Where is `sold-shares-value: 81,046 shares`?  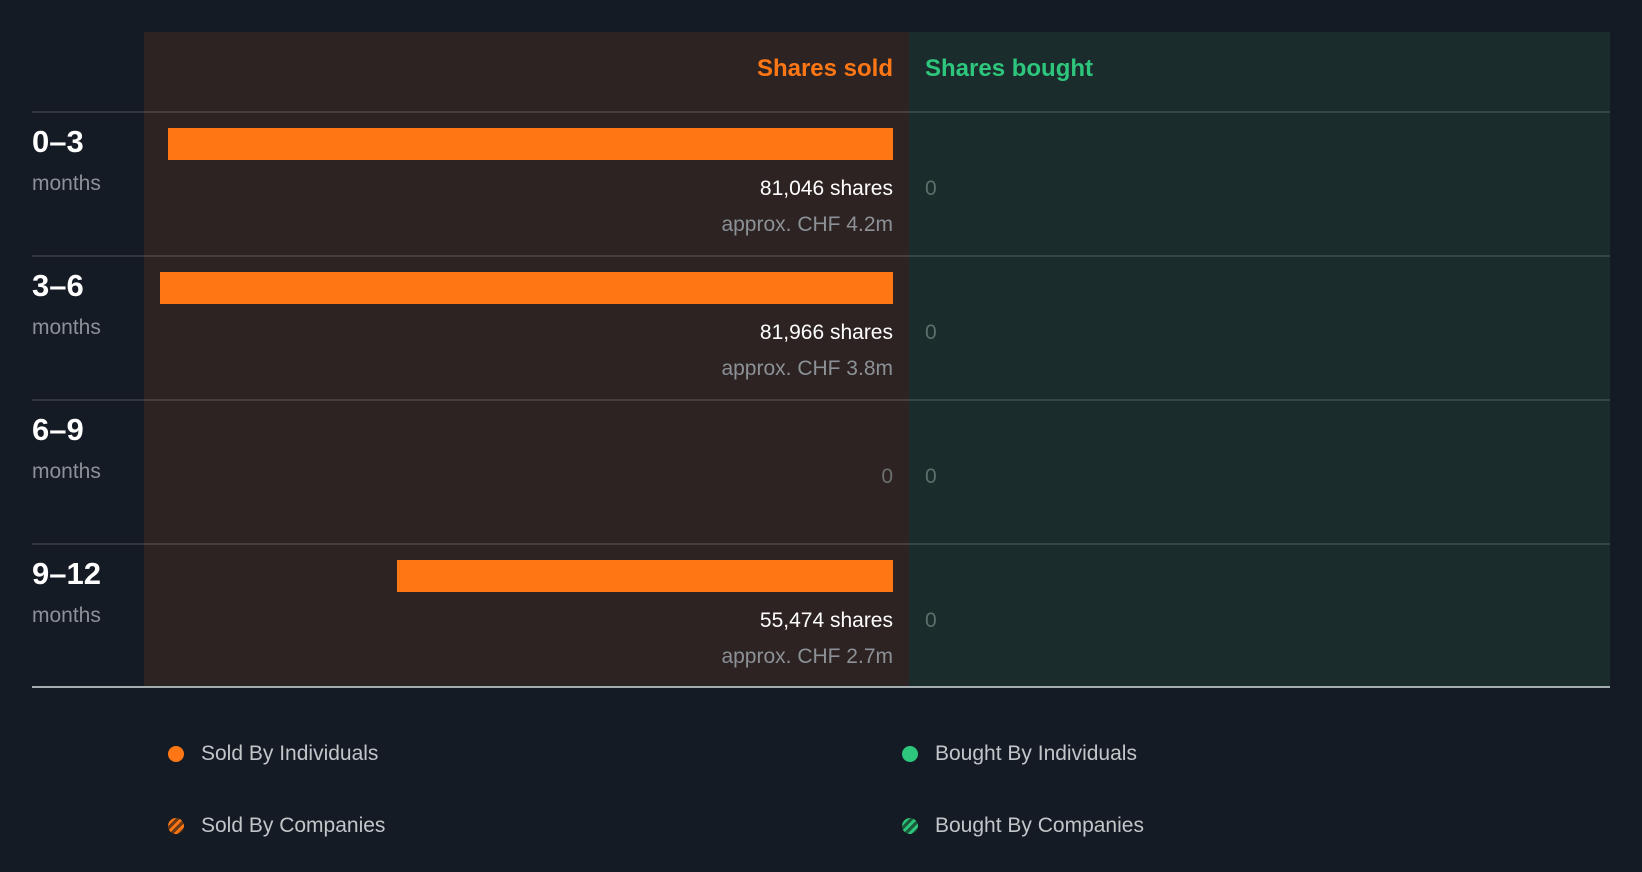 sold-shares-value: 81,046 shares is located at coordinates (826, 188).